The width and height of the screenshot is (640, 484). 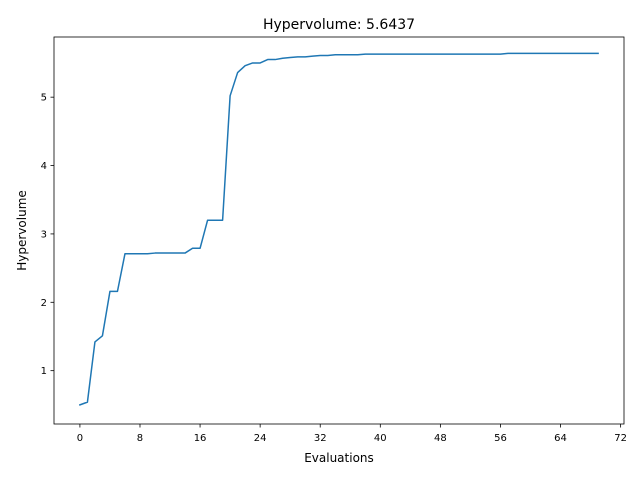 What do you see at coordinates (560, 438) in the screenshot?
I see `x-tick-label: 64` at bounding box center [560, 438].